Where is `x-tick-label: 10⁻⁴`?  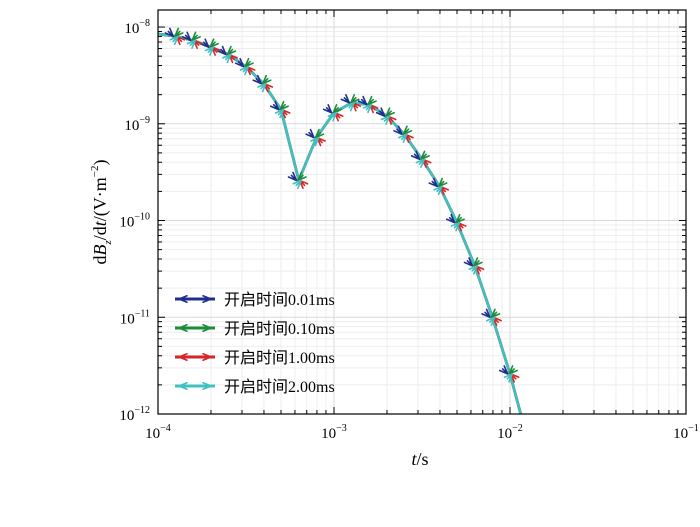
x-tick-label: 10⁻⁴ is located at coordinates (158, 432).